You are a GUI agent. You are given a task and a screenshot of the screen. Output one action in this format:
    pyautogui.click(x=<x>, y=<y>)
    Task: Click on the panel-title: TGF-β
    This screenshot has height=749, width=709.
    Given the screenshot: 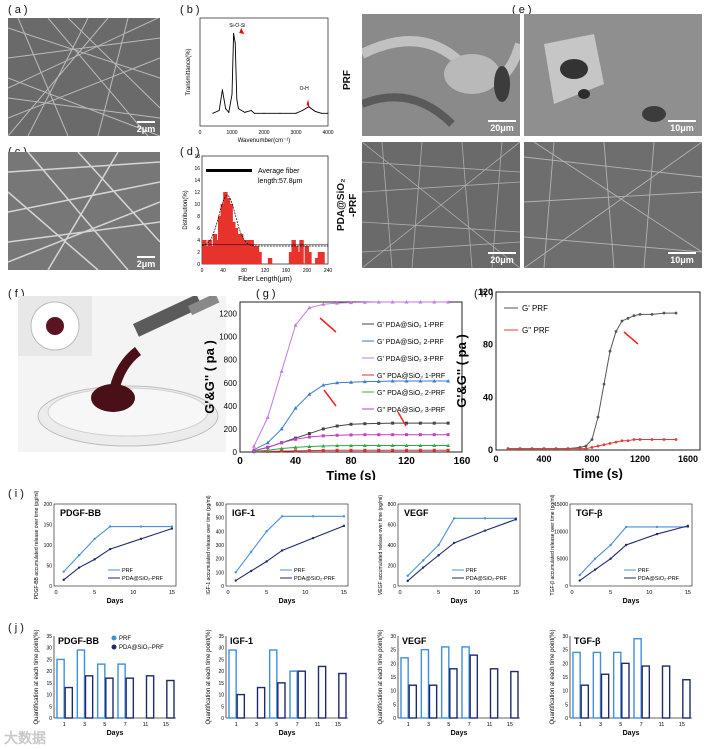 What is the action you would take?
    pyautogui.click(x=589, y=513)
    